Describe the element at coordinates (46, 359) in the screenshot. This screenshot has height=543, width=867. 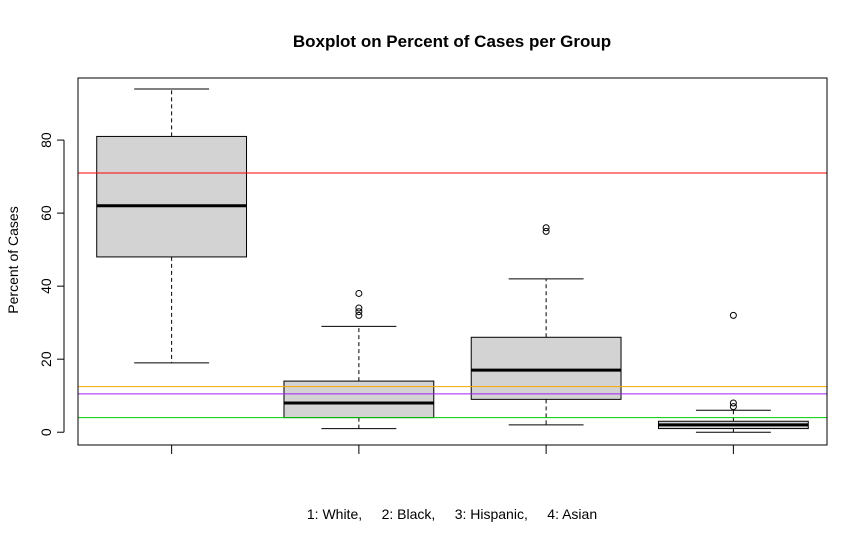
I see `y-tick-label-20: 20` at that location.